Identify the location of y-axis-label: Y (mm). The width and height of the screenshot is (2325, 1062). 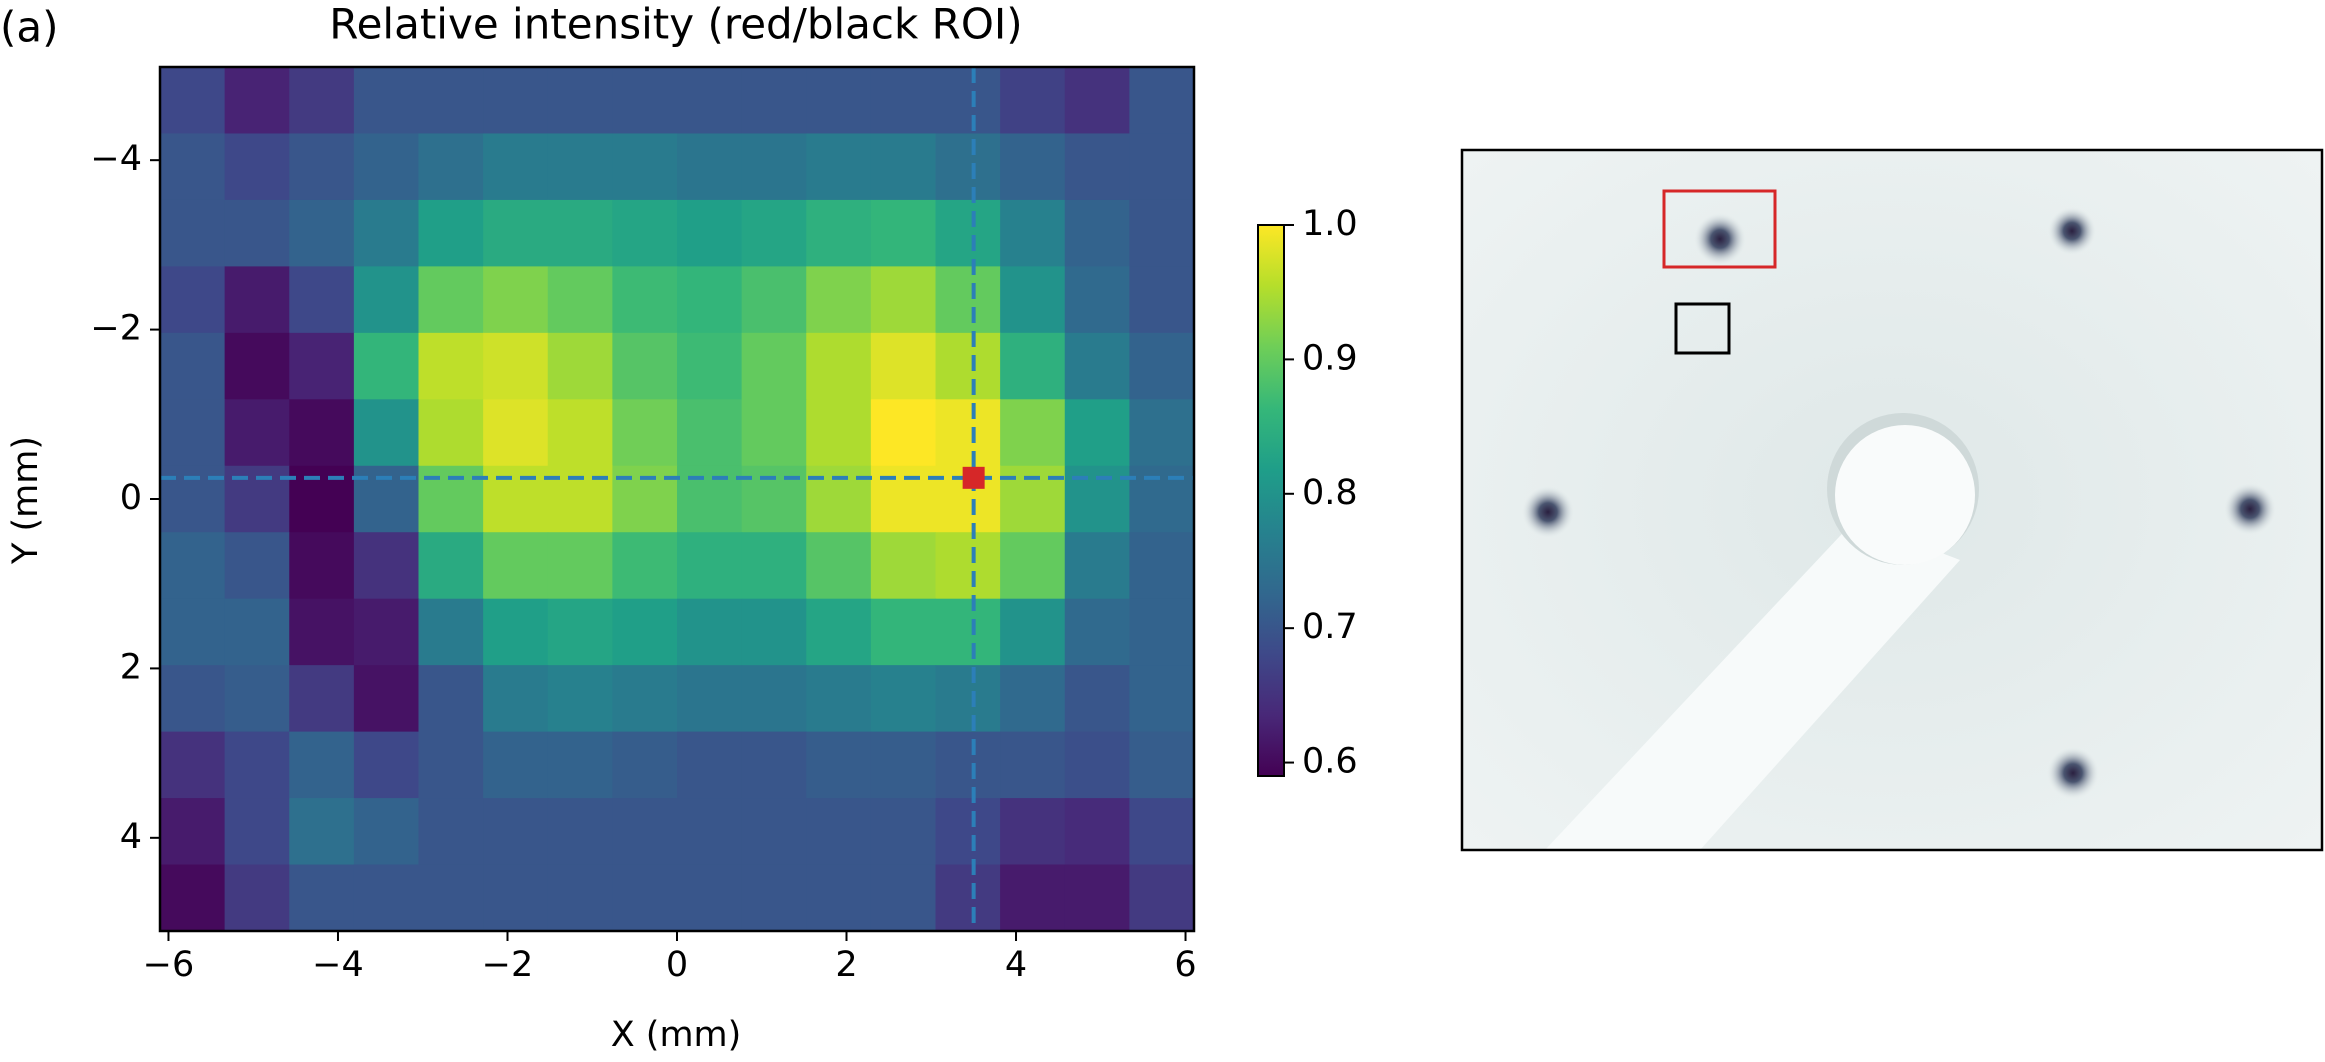
(26, 500).